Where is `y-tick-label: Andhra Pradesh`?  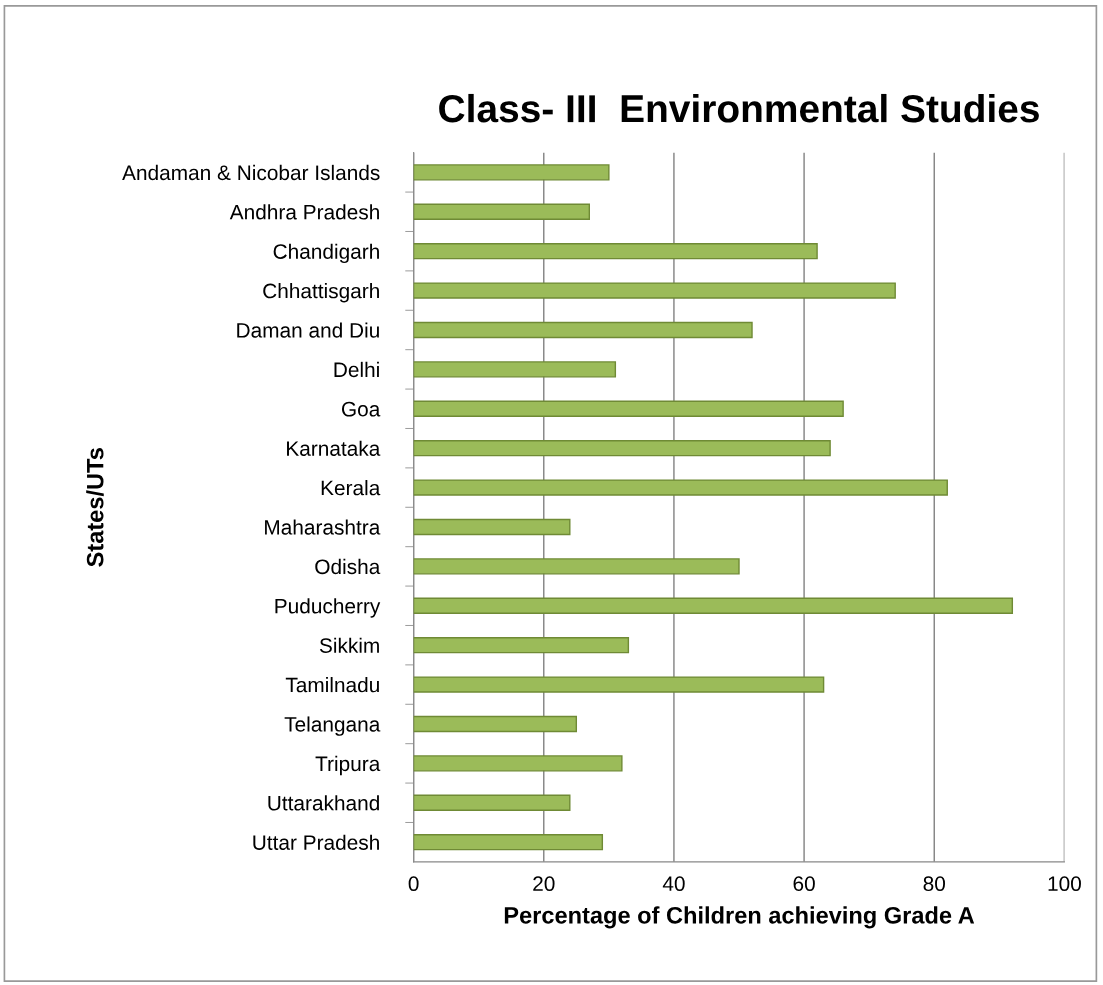
y-tick-label: Andhra Pradesh is located at coordinates (304, 212).